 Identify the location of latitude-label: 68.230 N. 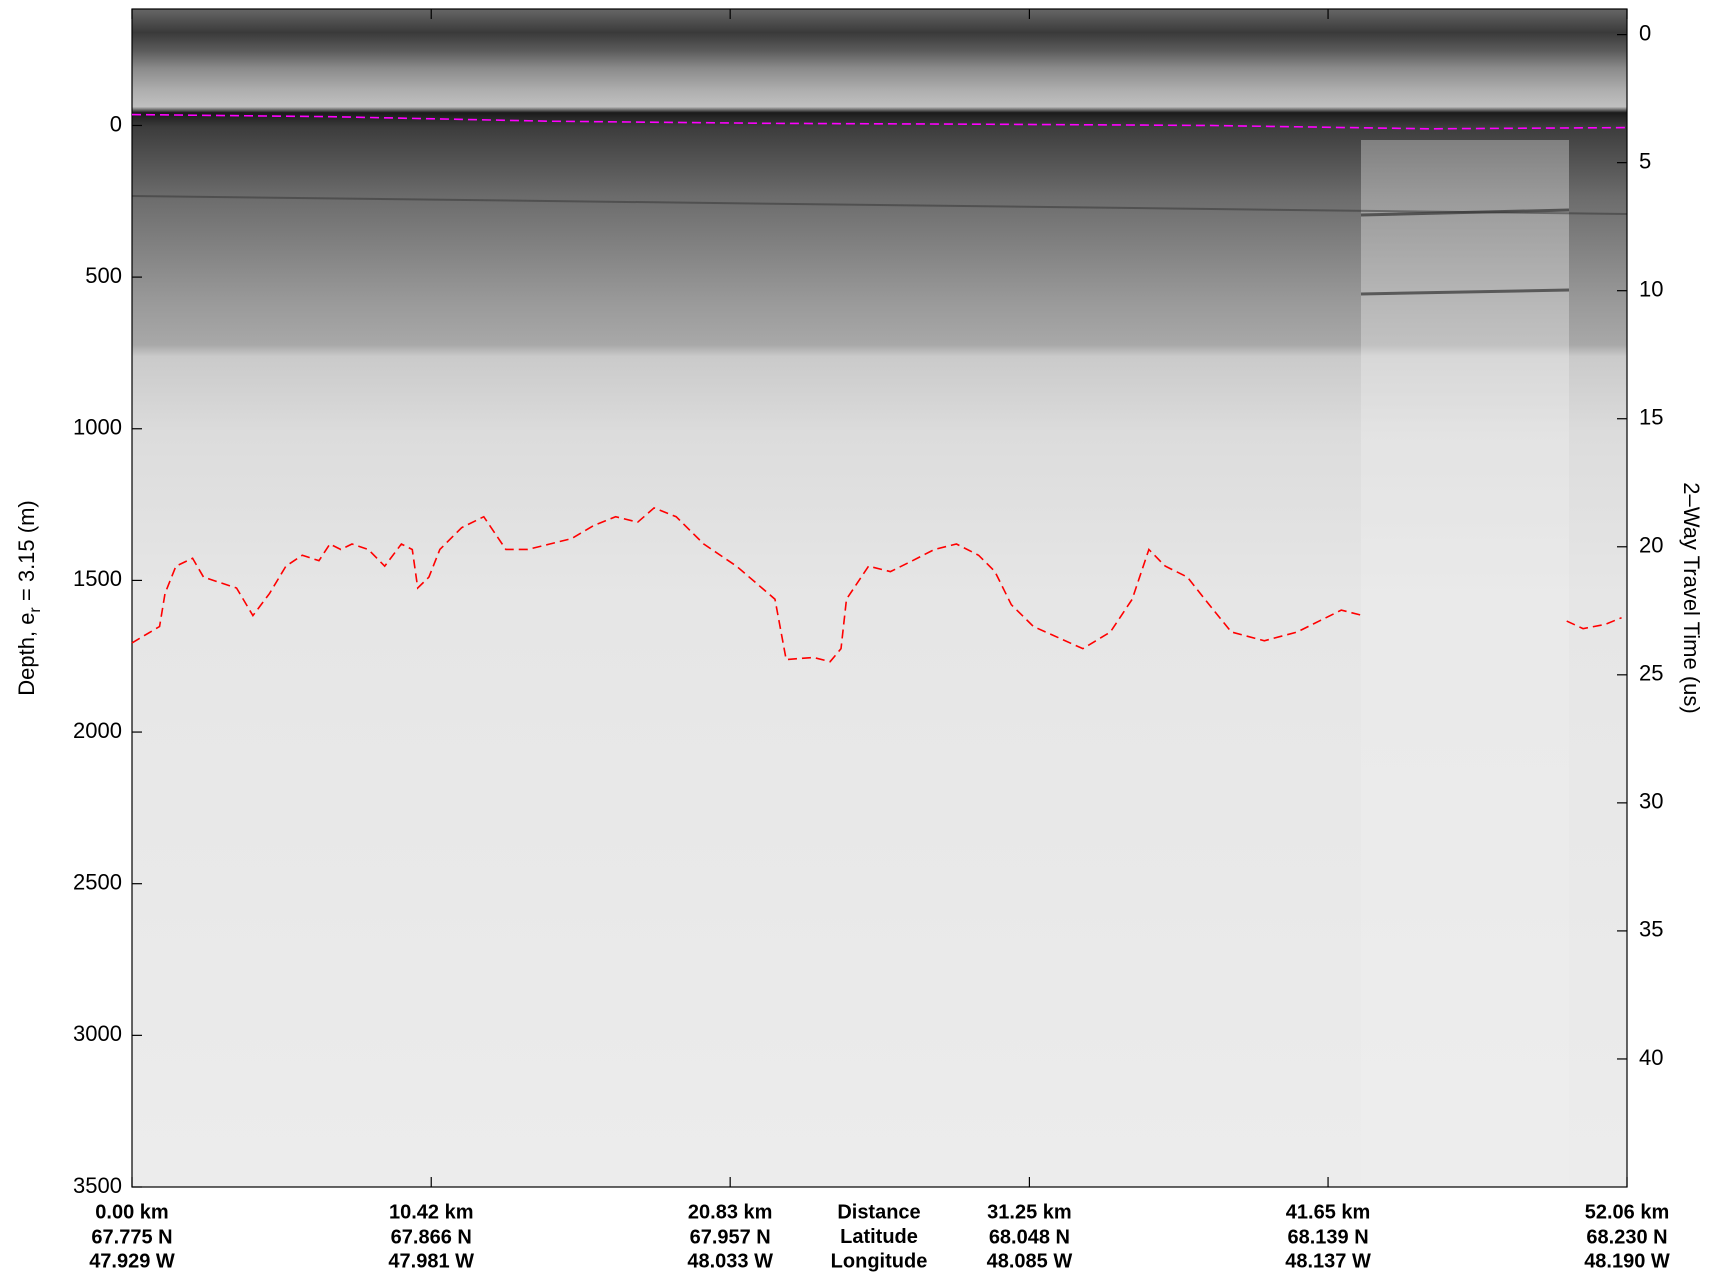
(1626, 1237).